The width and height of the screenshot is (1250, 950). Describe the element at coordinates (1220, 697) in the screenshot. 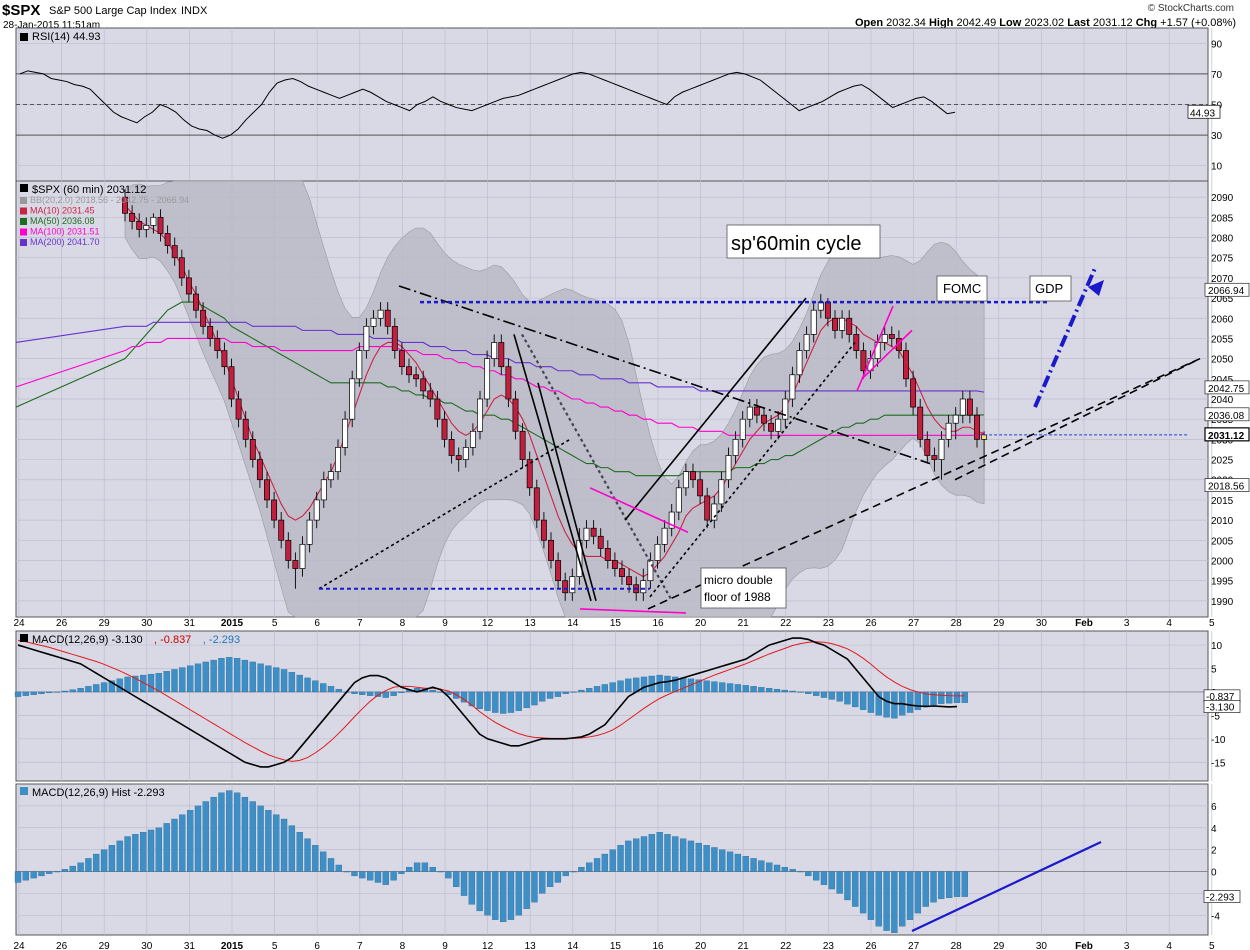

I see `macd-value-label: -0.837` at that location.